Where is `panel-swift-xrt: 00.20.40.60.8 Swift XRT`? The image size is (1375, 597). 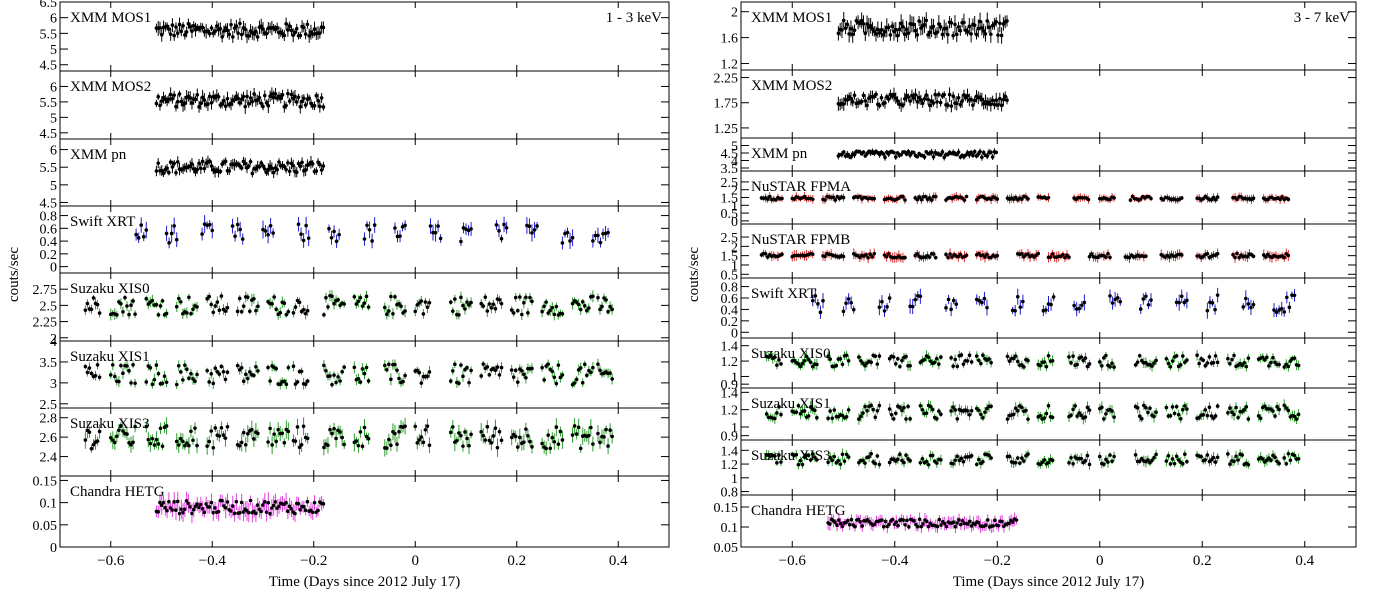
panel-swift-xrt: 00.20.40.60.8 Swift XRT is located at coordinates (1039, 309).